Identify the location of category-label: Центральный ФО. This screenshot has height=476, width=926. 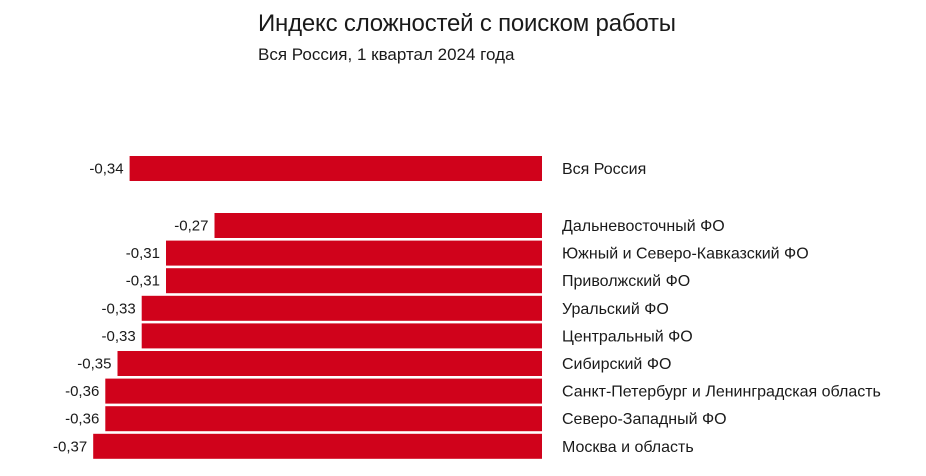
(627, 336).